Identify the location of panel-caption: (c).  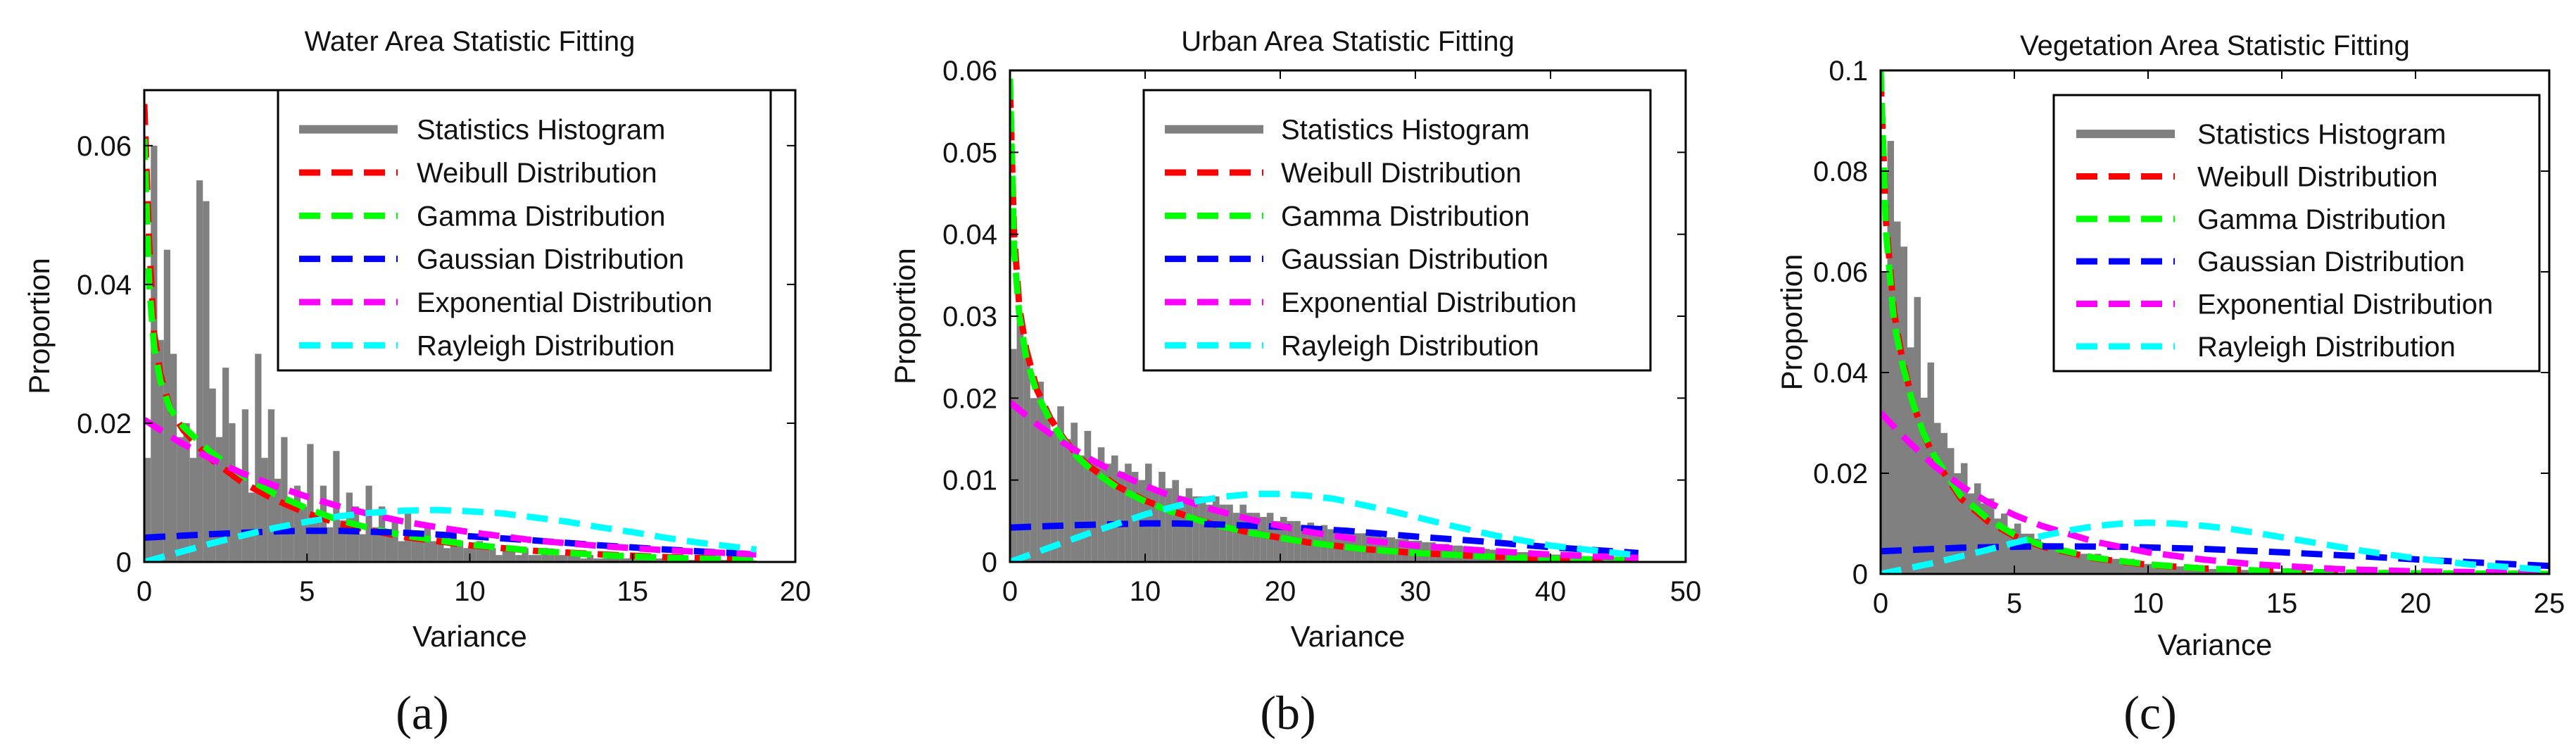
(2149, 712).